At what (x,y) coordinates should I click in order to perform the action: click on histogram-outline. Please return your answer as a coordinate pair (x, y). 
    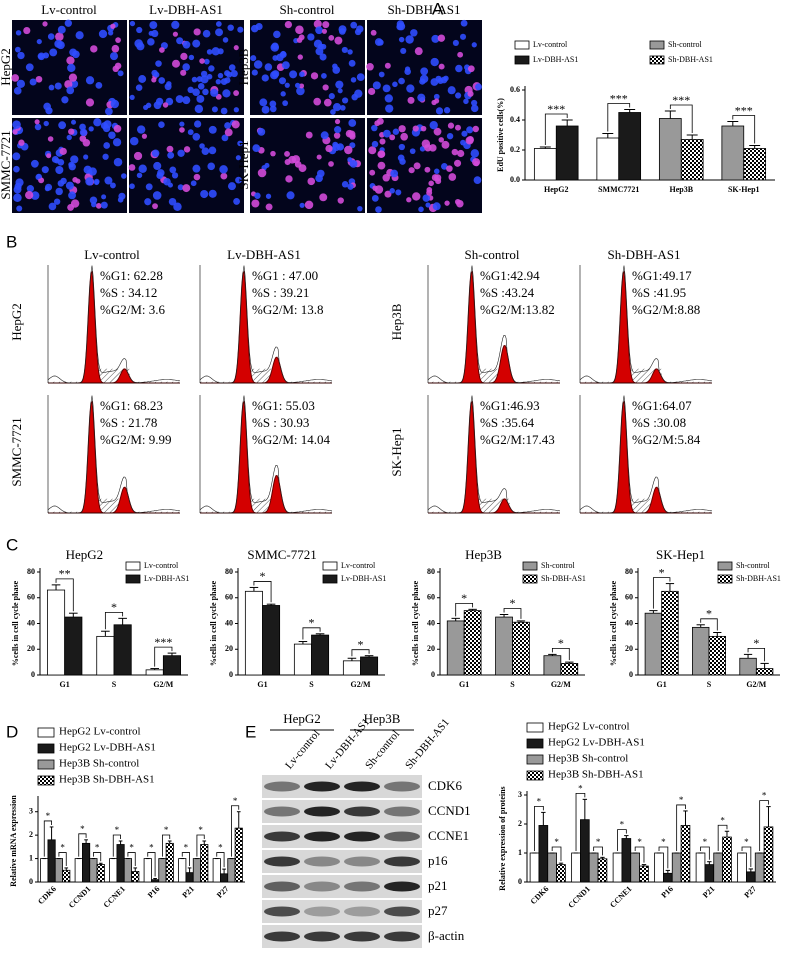
    Looking at the image, I should click on (114, 324).